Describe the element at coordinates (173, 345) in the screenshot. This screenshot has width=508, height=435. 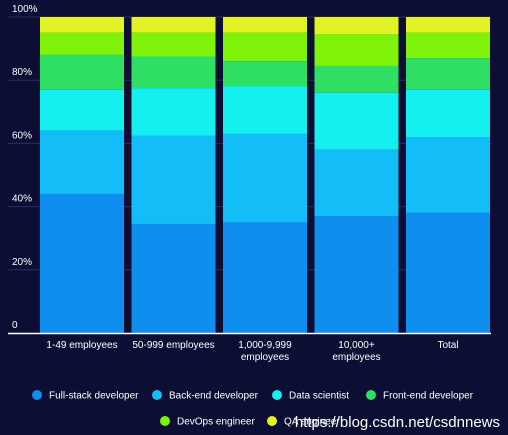
I see `x-tick-label-2: 50-999 employees` at that location.